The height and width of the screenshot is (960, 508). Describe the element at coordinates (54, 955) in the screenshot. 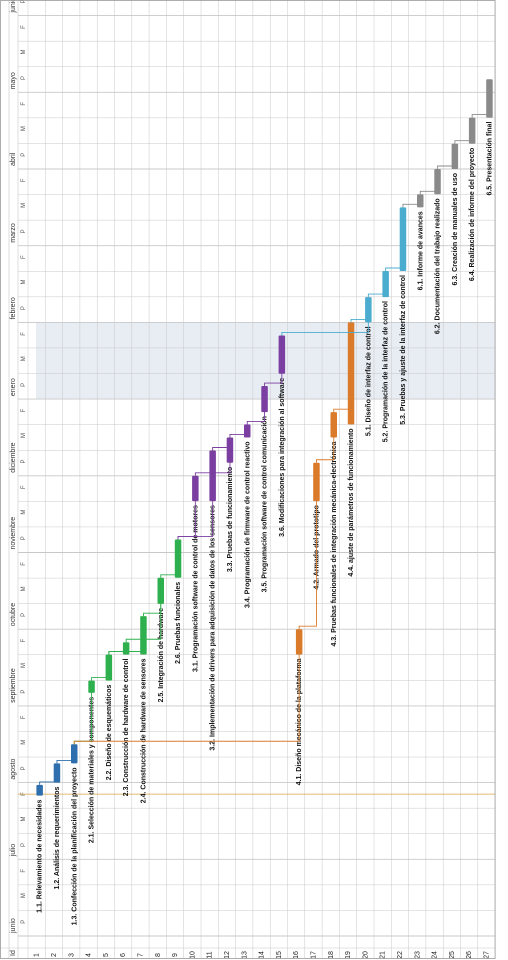

I see `row-number: 2` at that location.